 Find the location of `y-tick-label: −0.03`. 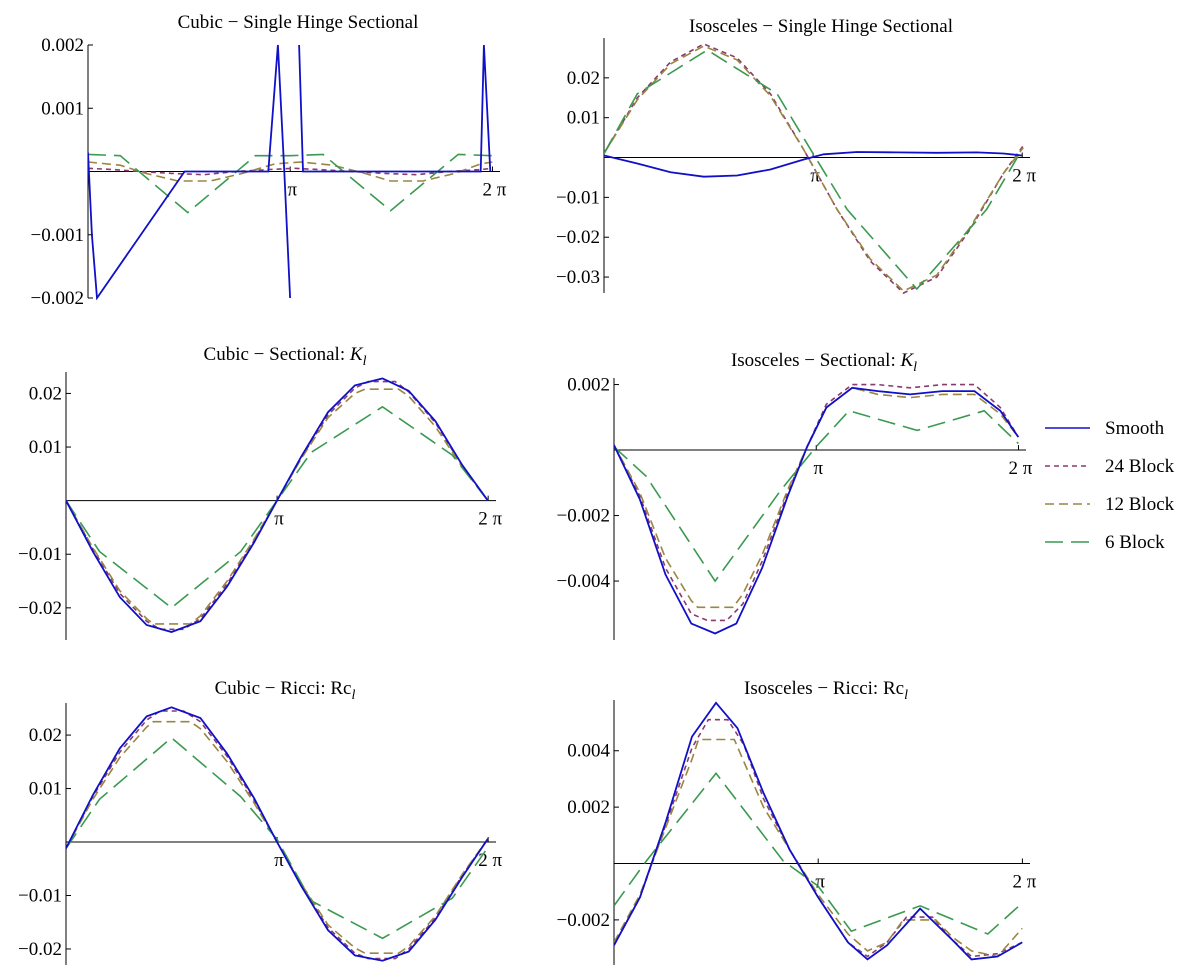

y-tick-label: −0.03 is located at coordinates (578, 277).